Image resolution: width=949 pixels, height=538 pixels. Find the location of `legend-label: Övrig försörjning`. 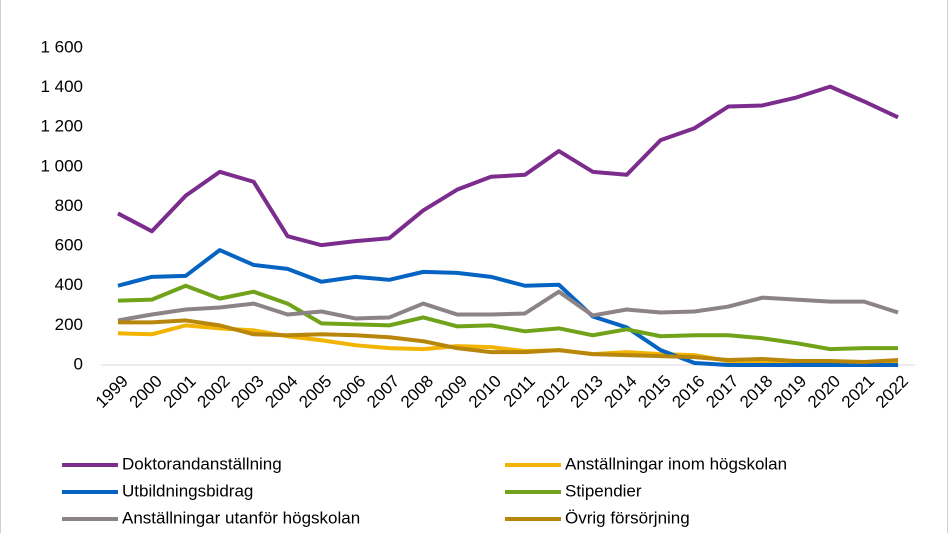

legend-label: Övrig försörjning is located at coordinates (627, 517).